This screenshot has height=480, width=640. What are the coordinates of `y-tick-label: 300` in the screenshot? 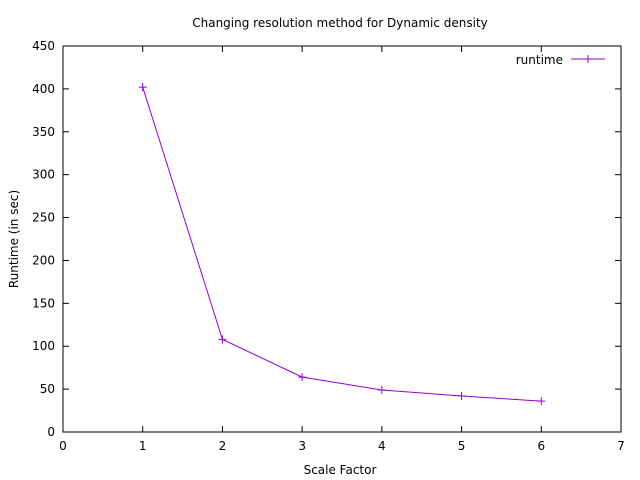 It's located at (43, 175).